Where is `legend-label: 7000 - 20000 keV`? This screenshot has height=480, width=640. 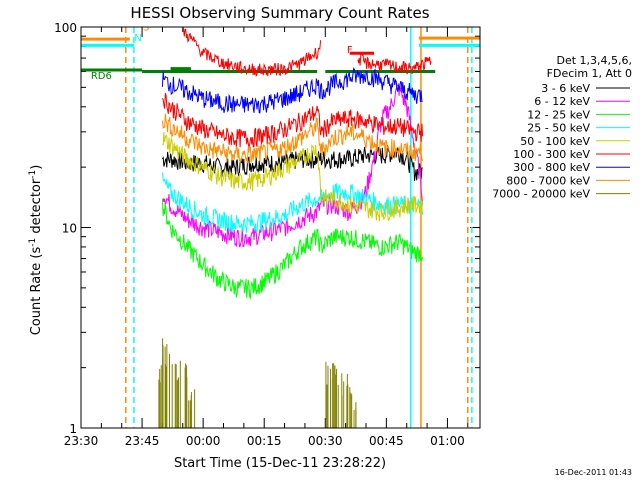 legend-label: 7000 - 20000 keV is located at coordinates (541, 194).